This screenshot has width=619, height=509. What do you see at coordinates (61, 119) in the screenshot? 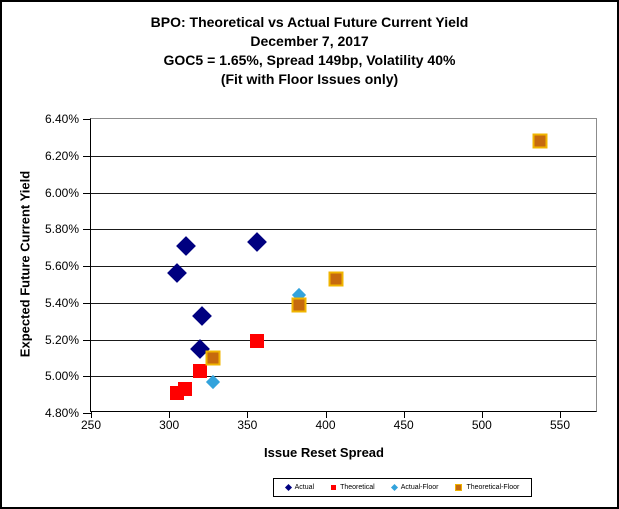
I see `y-tick-label: 6.40%` at bounding box center [61, 119].